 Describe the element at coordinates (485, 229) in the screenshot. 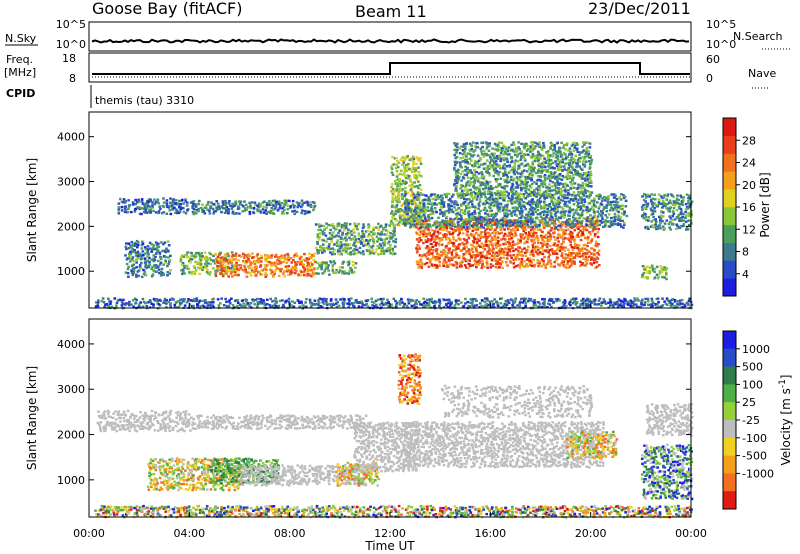

I see `power-cell-2056` at that location.